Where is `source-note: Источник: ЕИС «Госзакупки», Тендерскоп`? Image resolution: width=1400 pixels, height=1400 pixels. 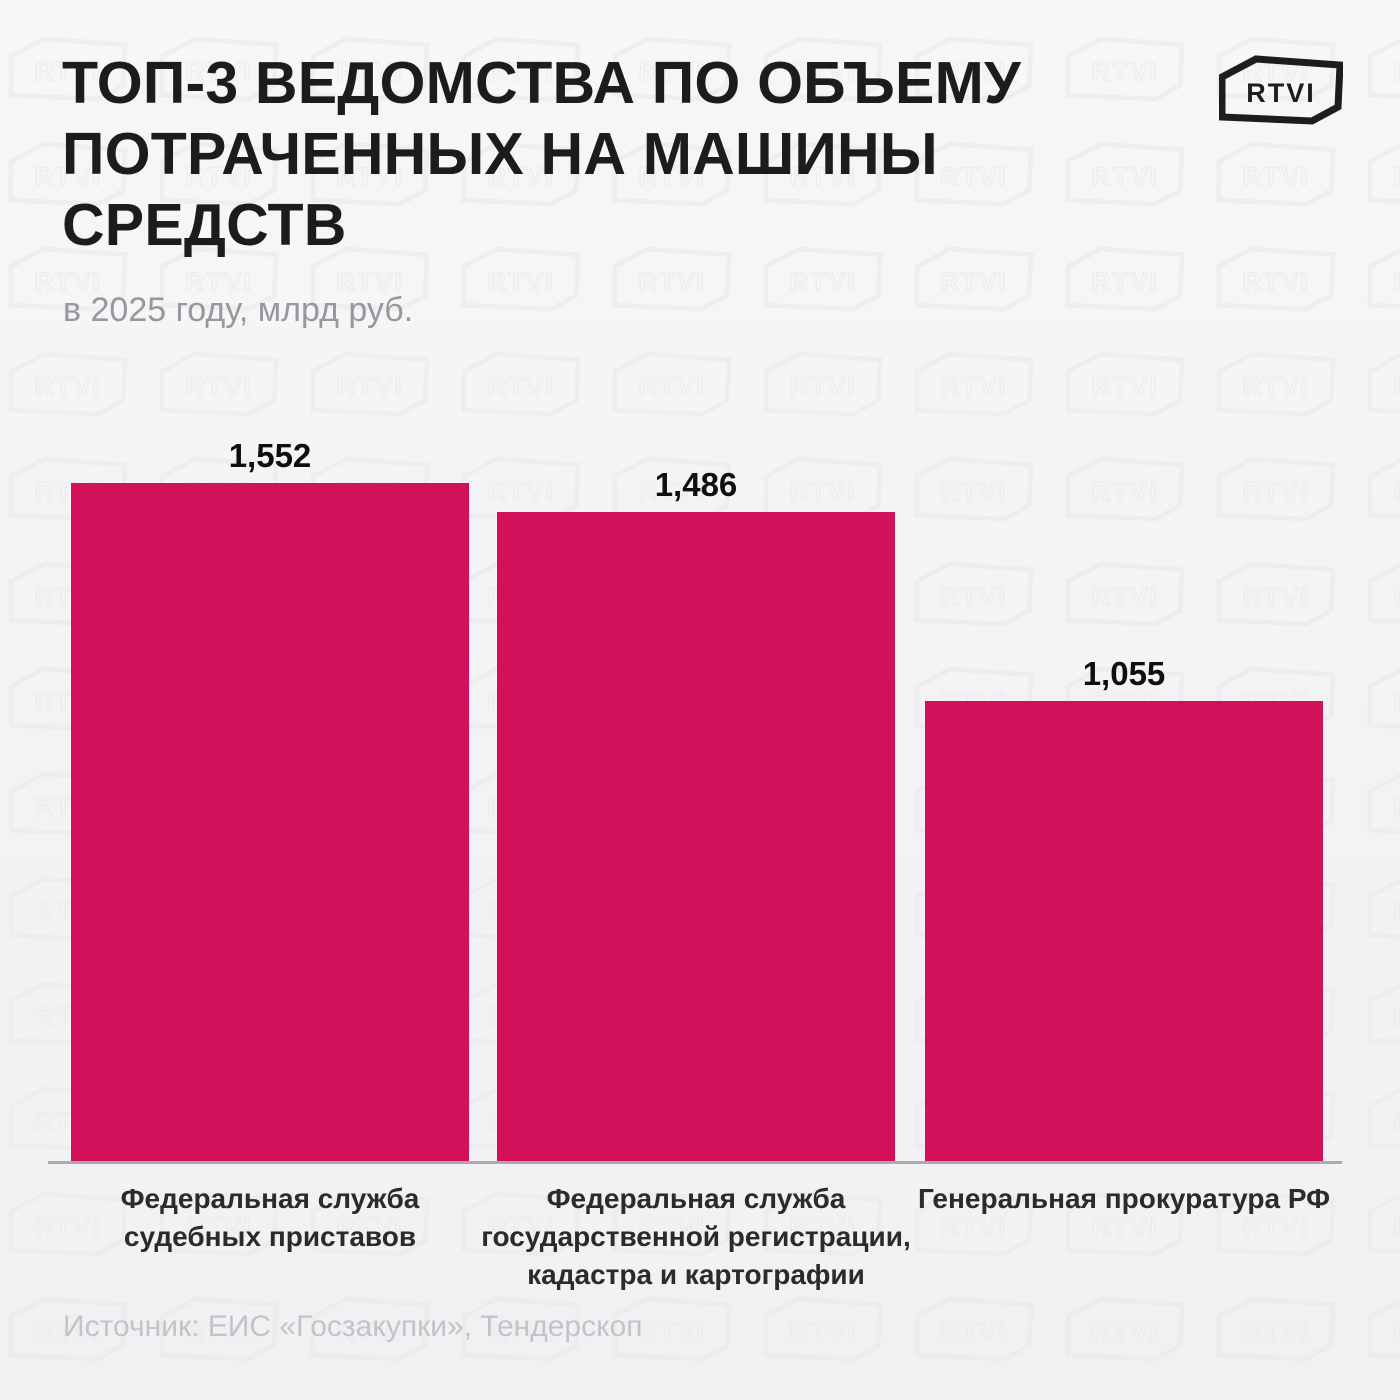 source-note: Источник: ЕИС «Госзакупки», Тендерскоп is located at coordinates (353, 1326).